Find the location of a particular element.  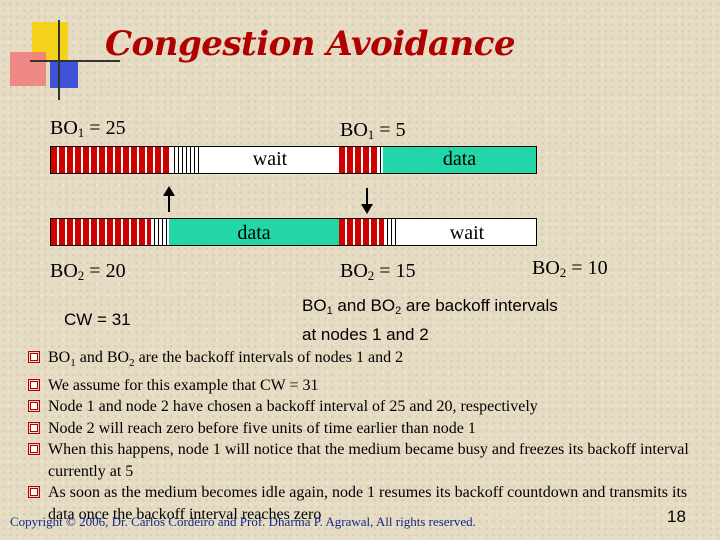

node1-data-label: data is located at coordinates (459, 159).